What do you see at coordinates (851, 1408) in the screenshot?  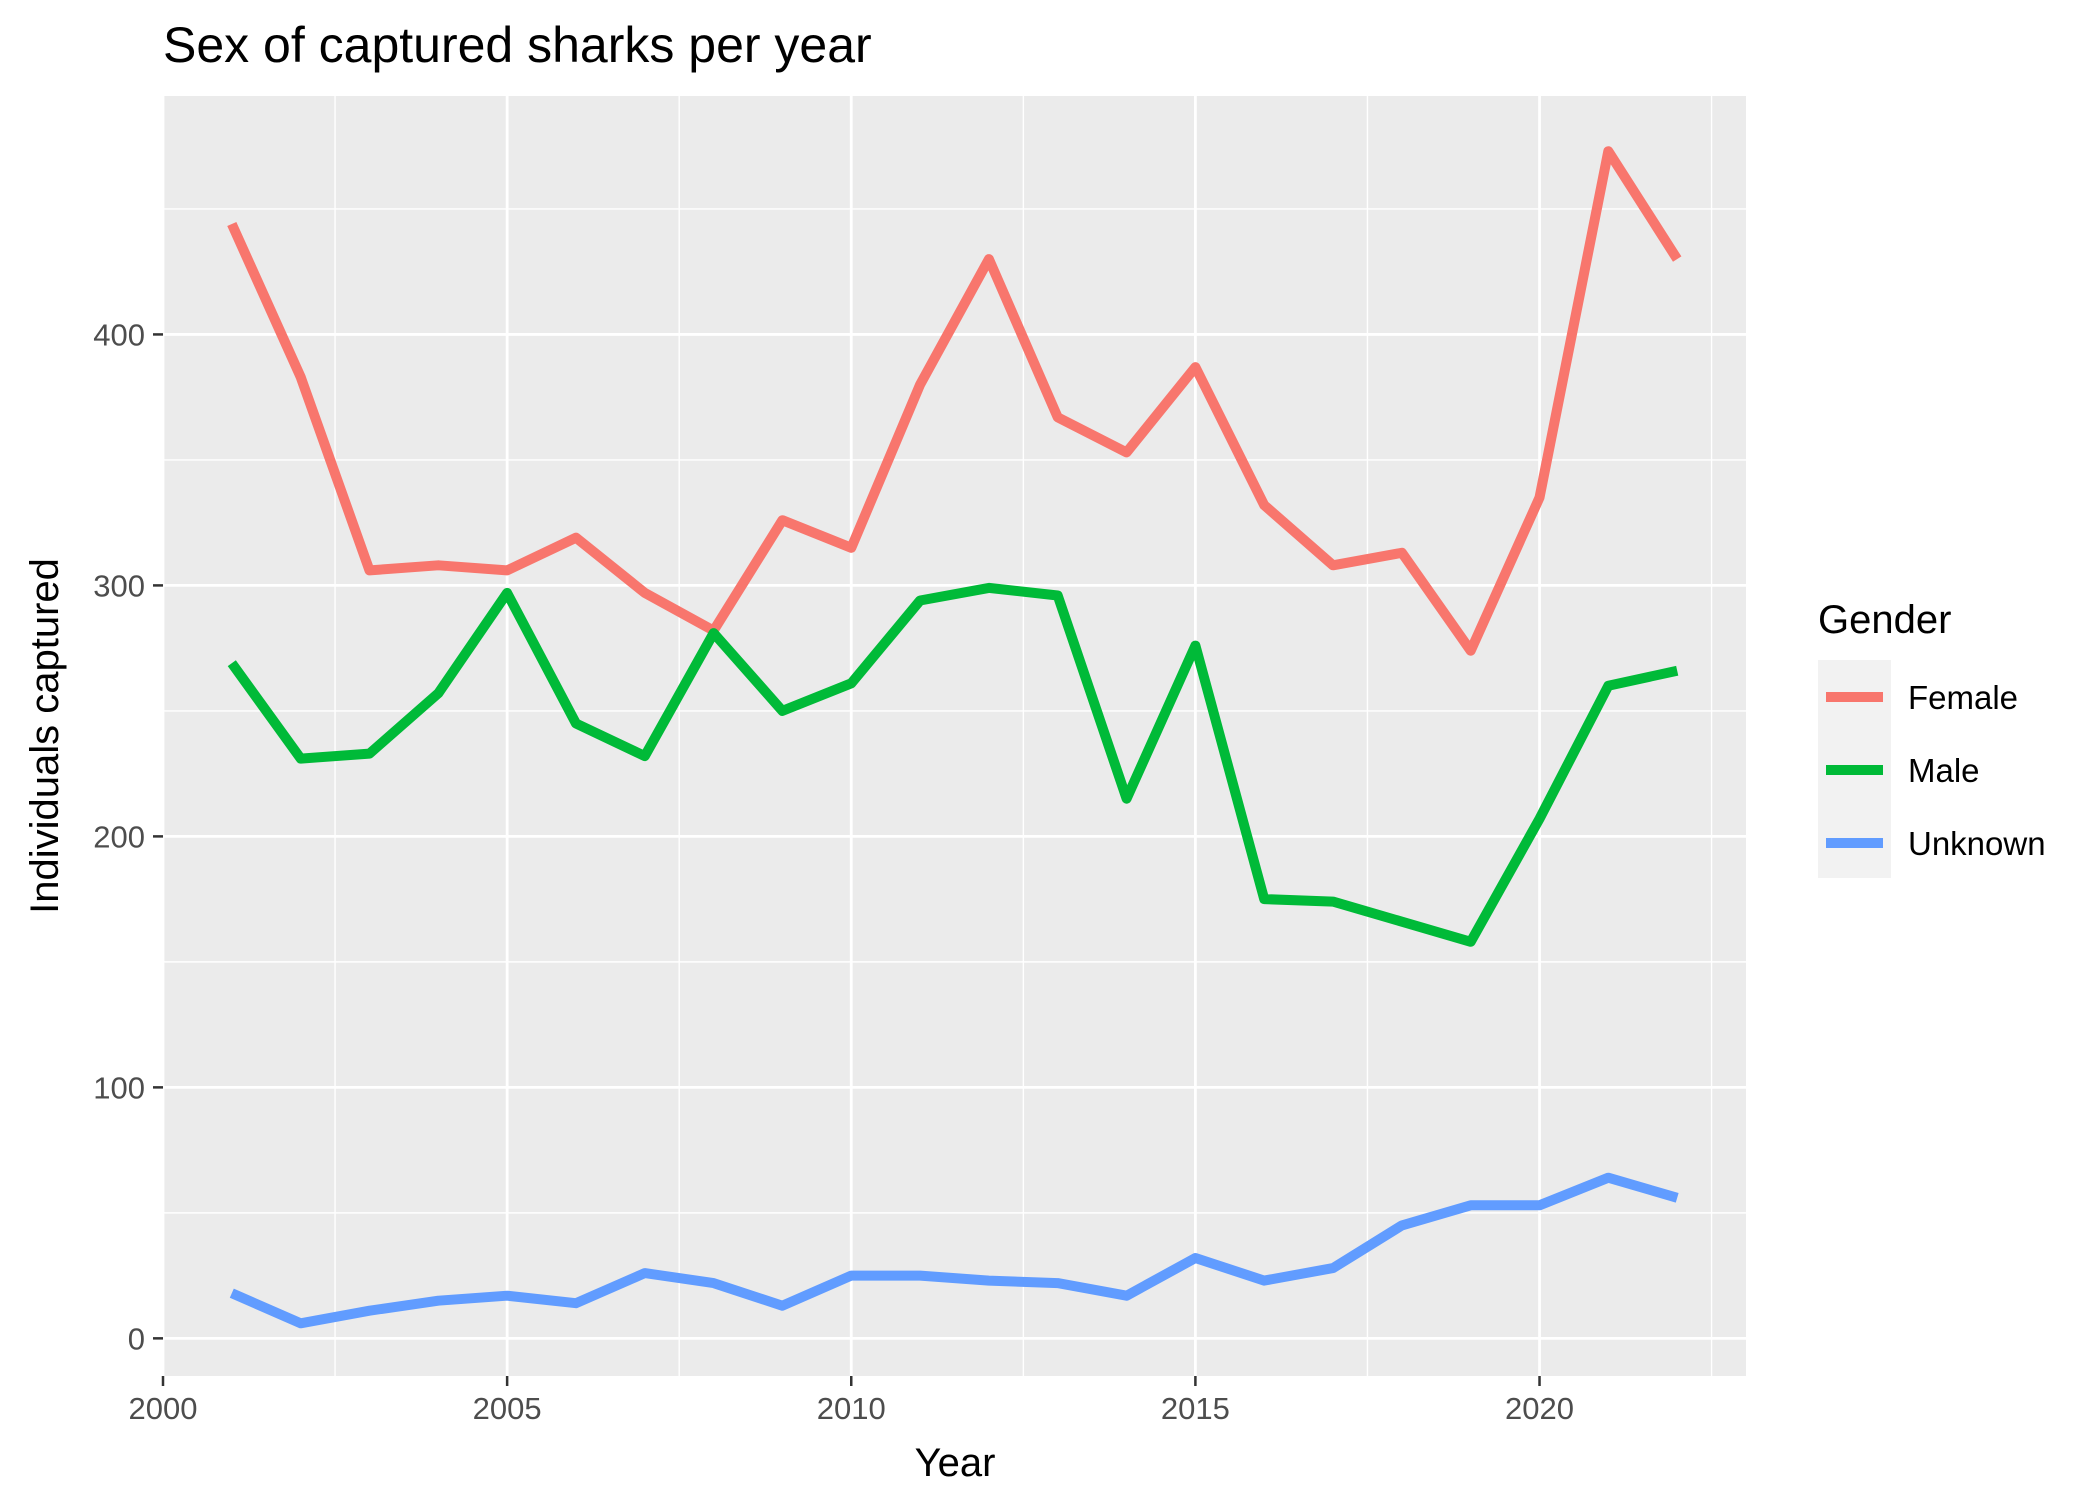 I see `x-tick-label: 2010` at bounding box center [851, 1408].